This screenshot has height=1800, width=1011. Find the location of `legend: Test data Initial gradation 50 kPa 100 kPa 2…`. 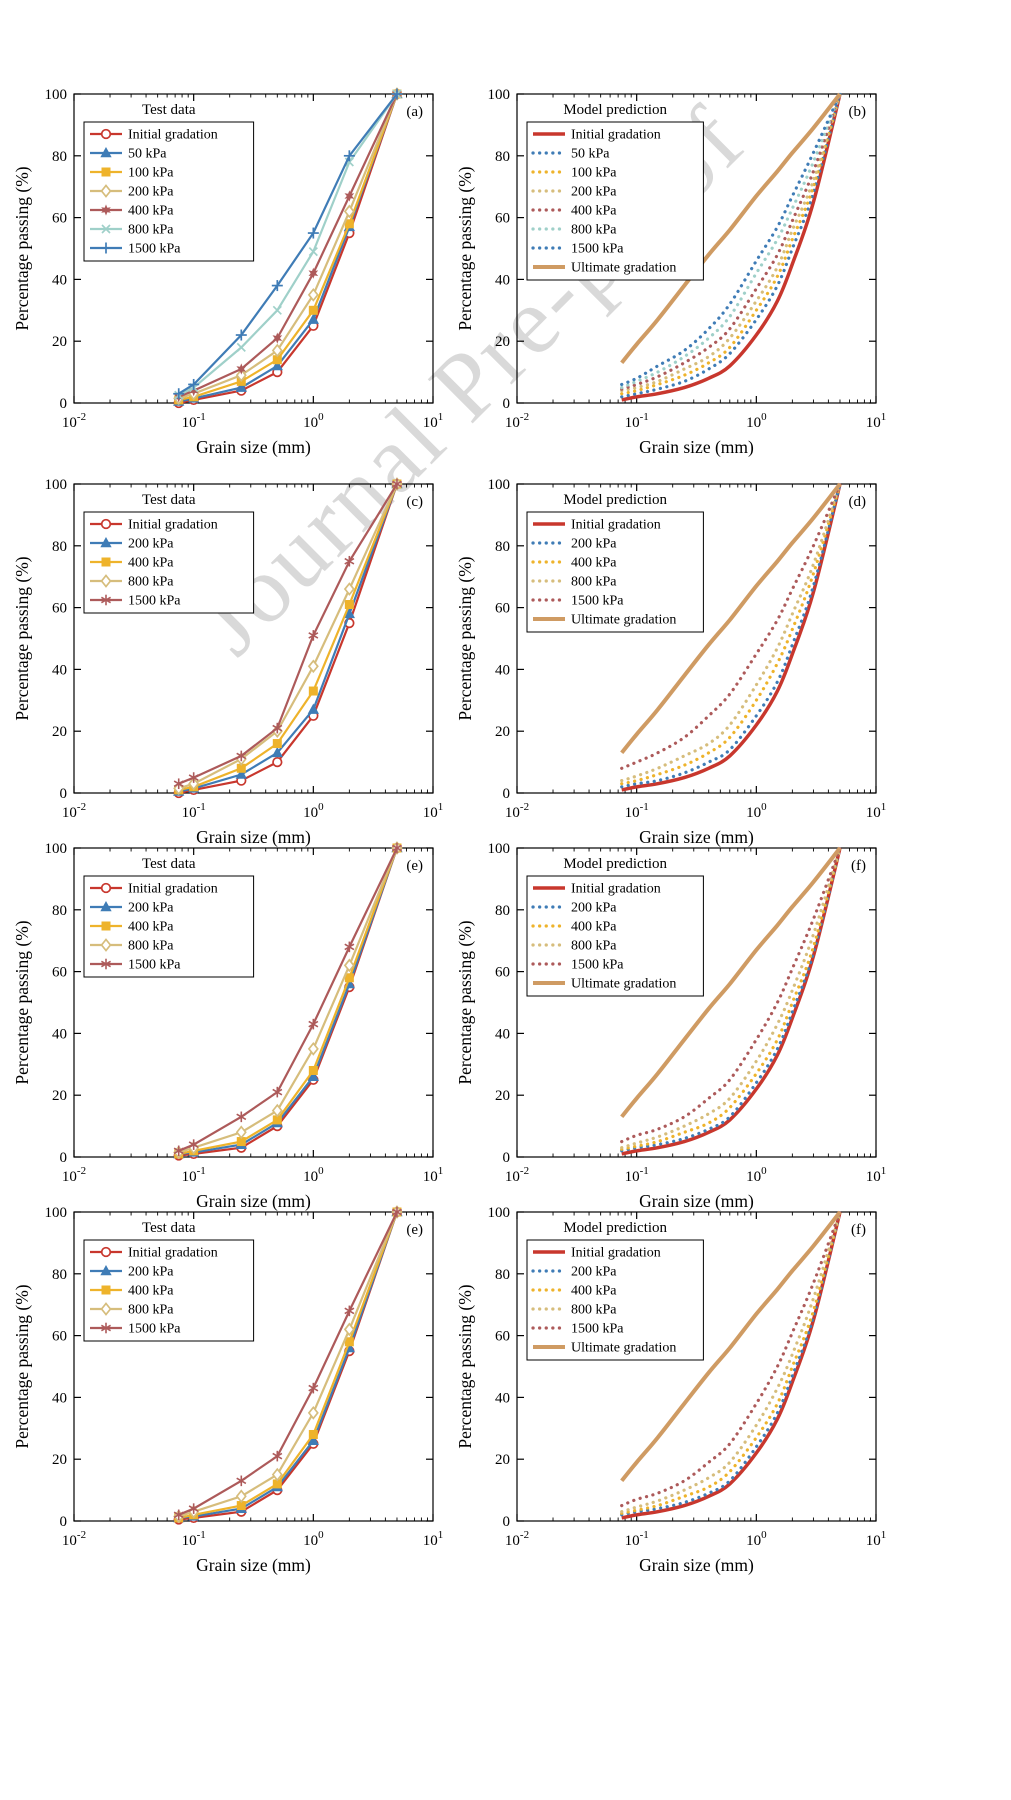

legend: Test data Initial gradation 50 kPa 100 kPa 2… is located at coordinates (169, 182).